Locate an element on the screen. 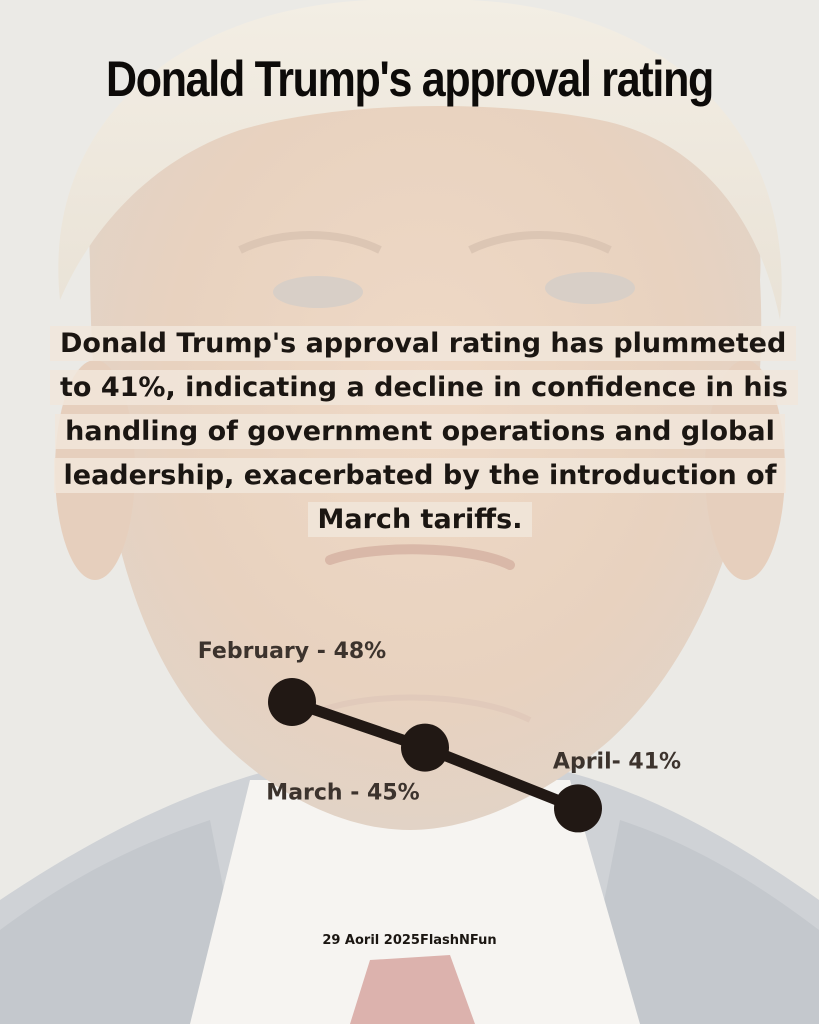 Image resolution: width=819 pixels, height=1024 pixels. data-label-february: February - 48% is located at coordinates (292, 651).